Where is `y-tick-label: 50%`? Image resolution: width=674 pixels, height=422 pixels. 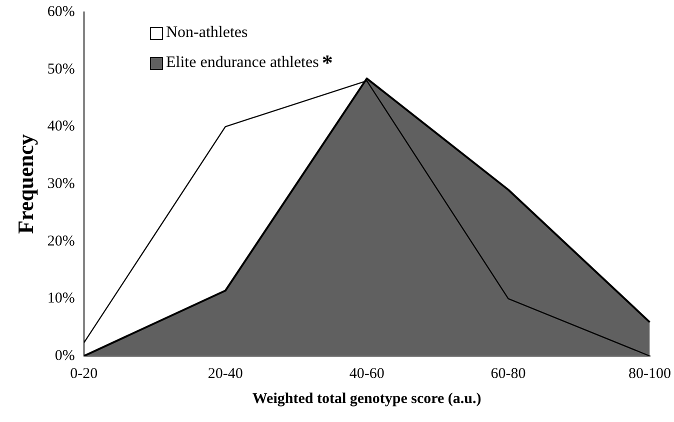 y-tick-label: 50% is located at coordinates (61, 69).